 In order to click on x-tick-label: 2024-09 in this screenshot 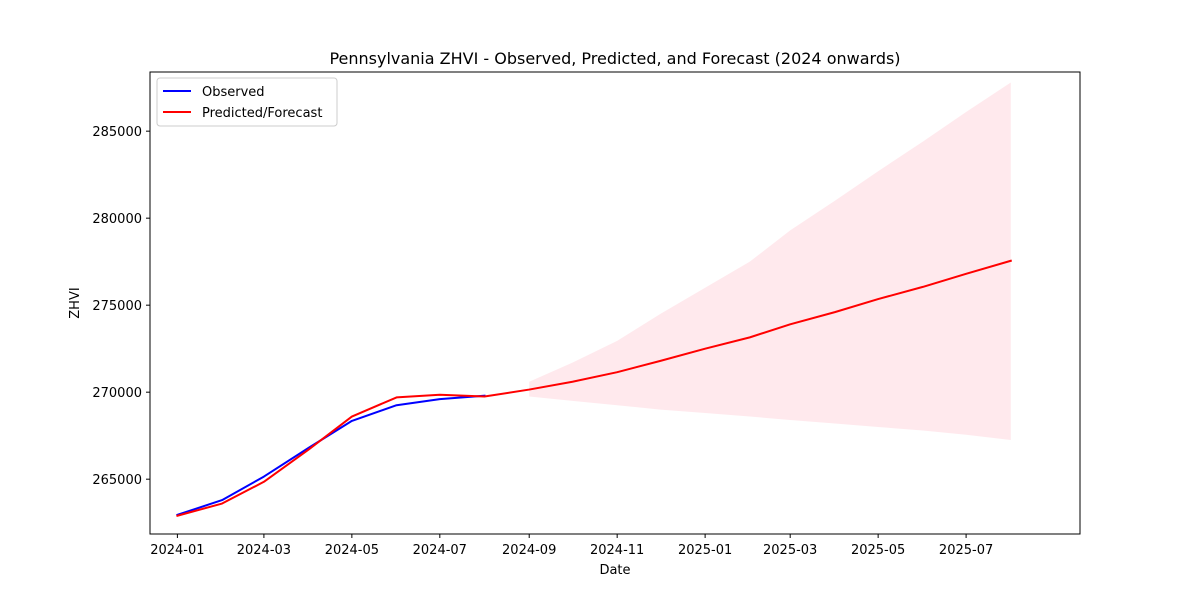, I will do `click(529, 550)`.